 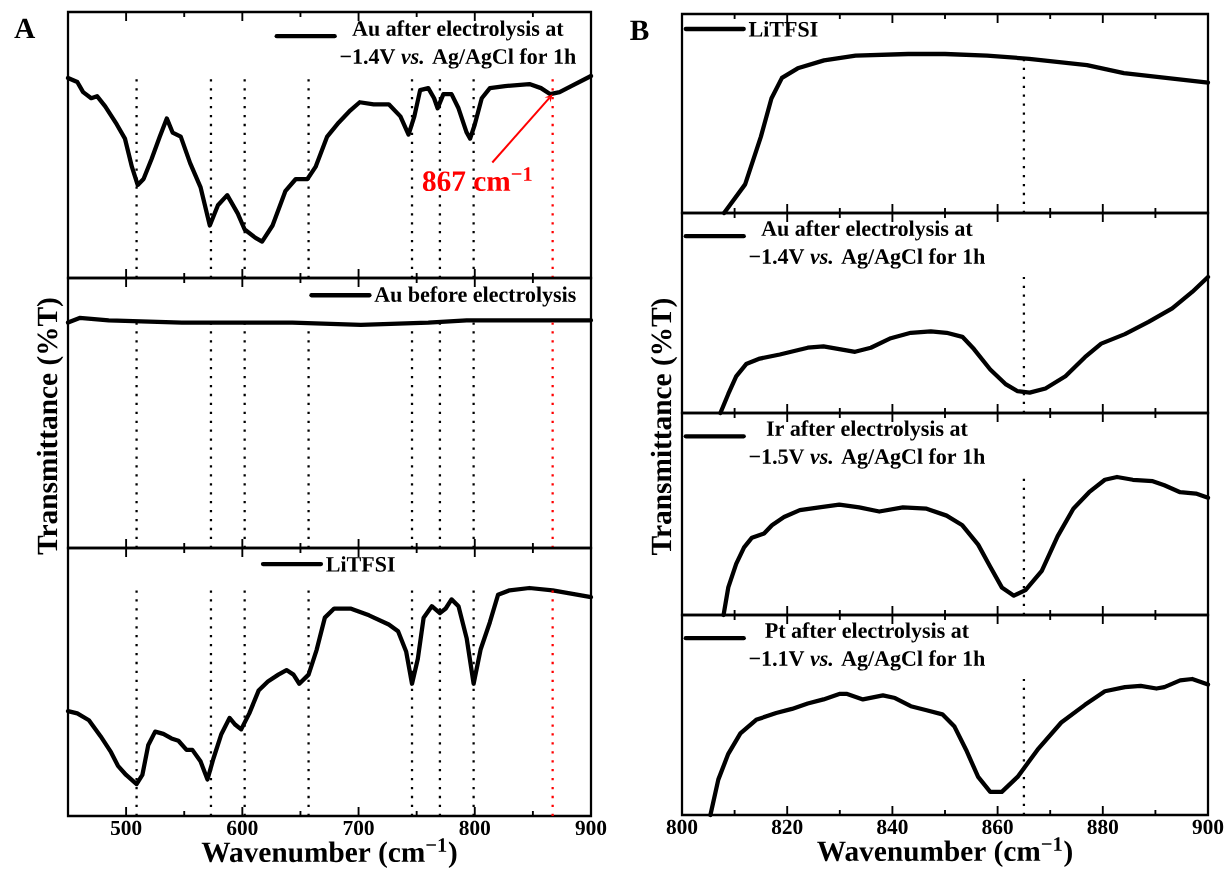 What do you see at coordinates (477, 179) in the screenshot?
I see `annotation: 867 cm$^{−1}$` at bounding box center [477, 179].